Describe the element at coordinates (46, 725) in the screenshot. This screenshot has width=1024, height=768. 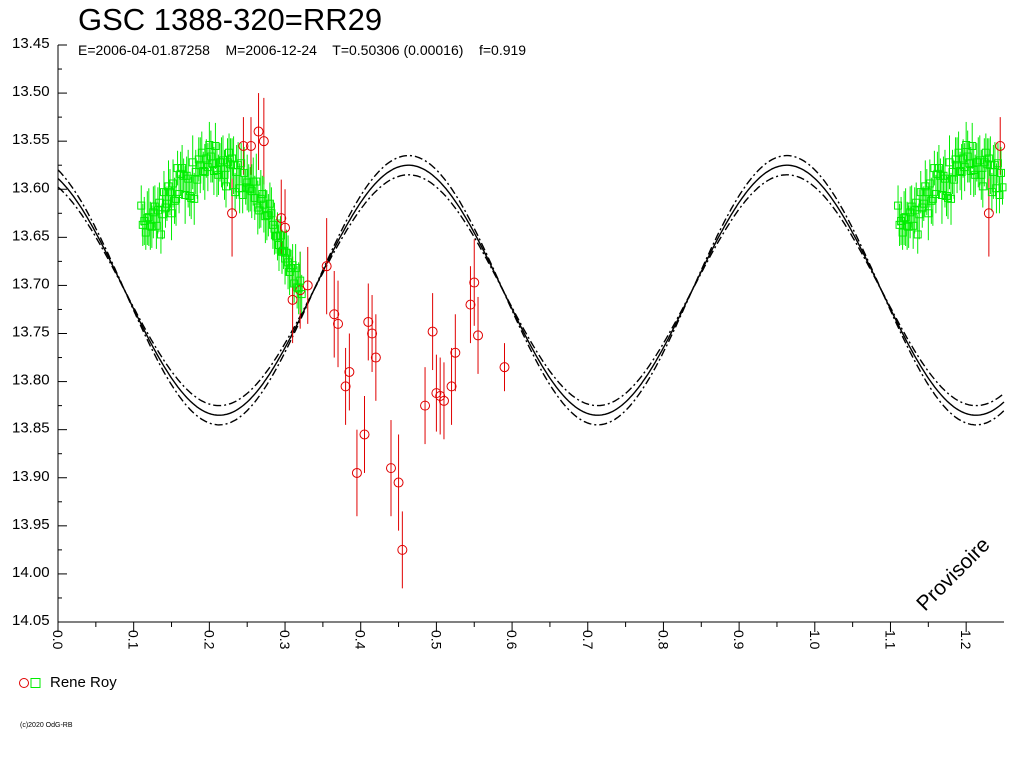
I see `copyright-notice: (c)2020 OdG-RB` at that location.